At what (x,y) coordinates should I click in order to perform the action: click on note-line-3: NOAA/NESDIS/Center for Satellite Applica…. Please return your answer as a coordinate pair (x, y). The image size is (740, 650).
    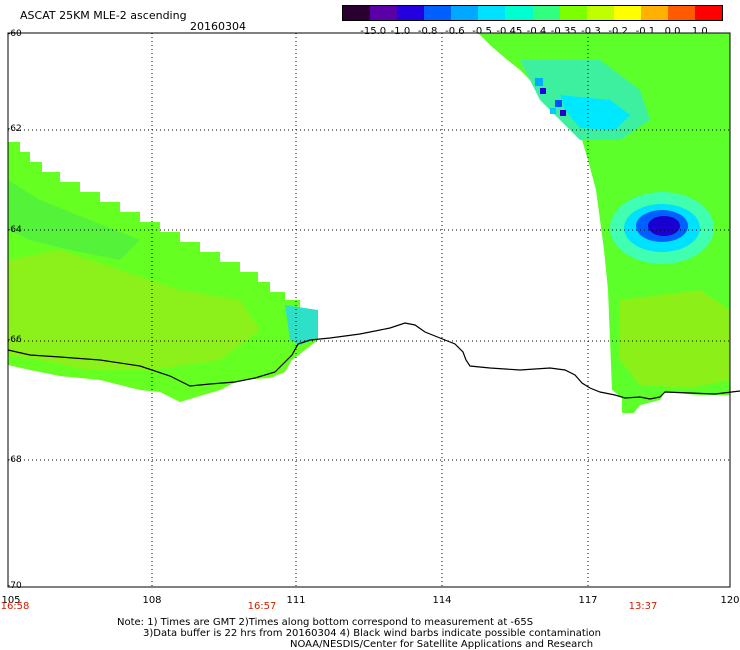
    Looking at the image, I should click on (442, 644).